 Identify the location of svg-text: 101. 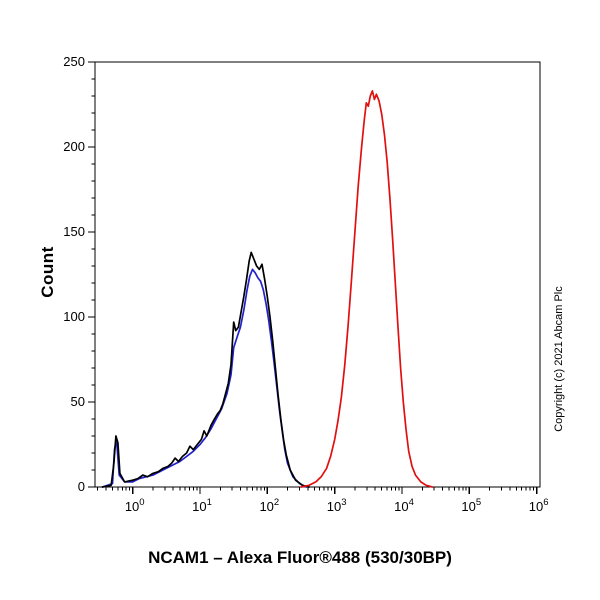
(202, 505).